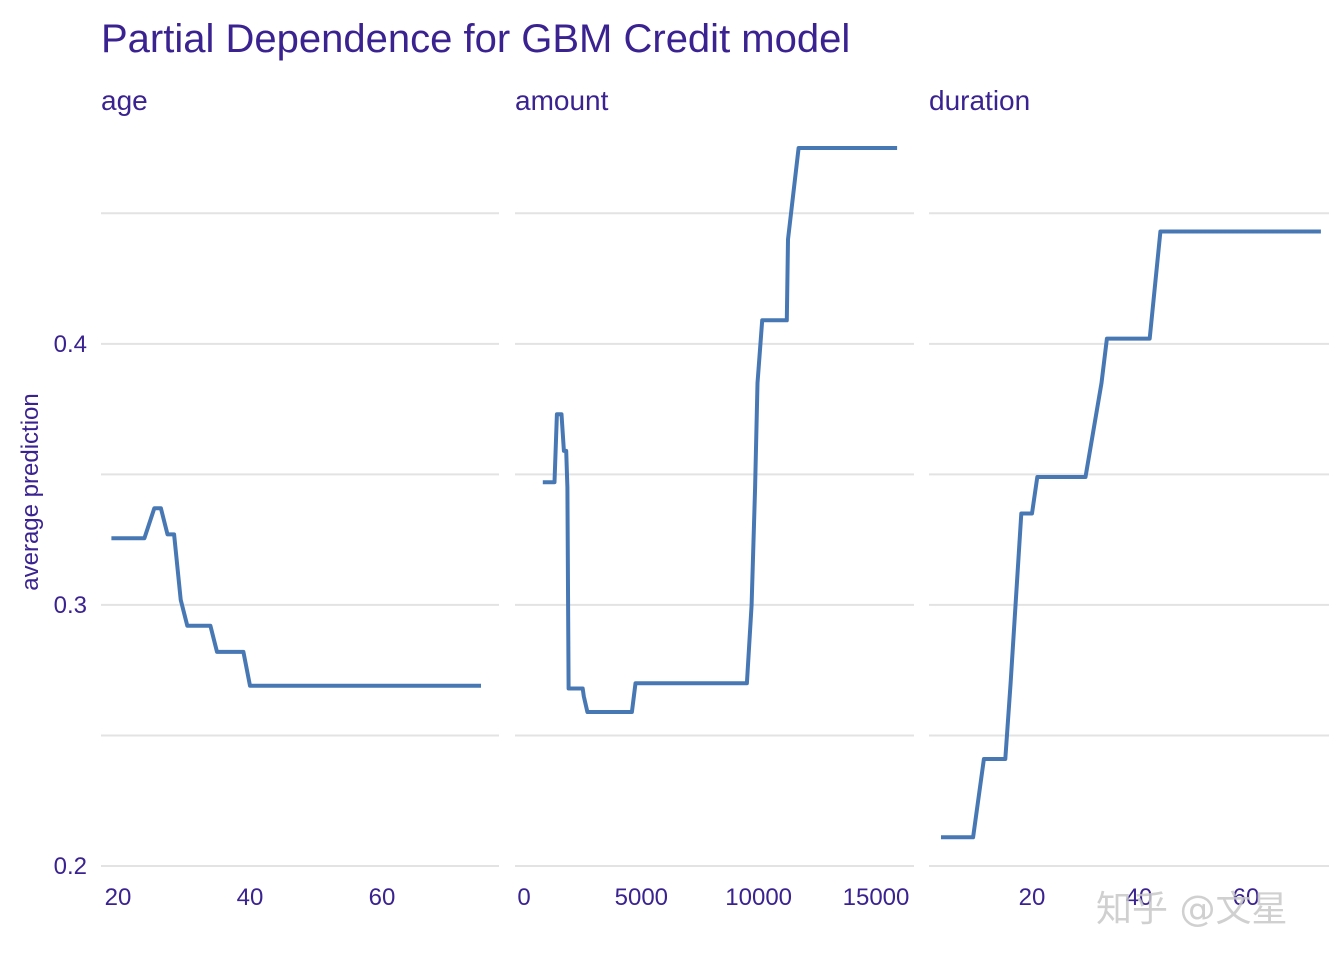  Describe the element at coordinates (30, 491) in the screenshot. I see `y-axis-label: average prediction` at that location.